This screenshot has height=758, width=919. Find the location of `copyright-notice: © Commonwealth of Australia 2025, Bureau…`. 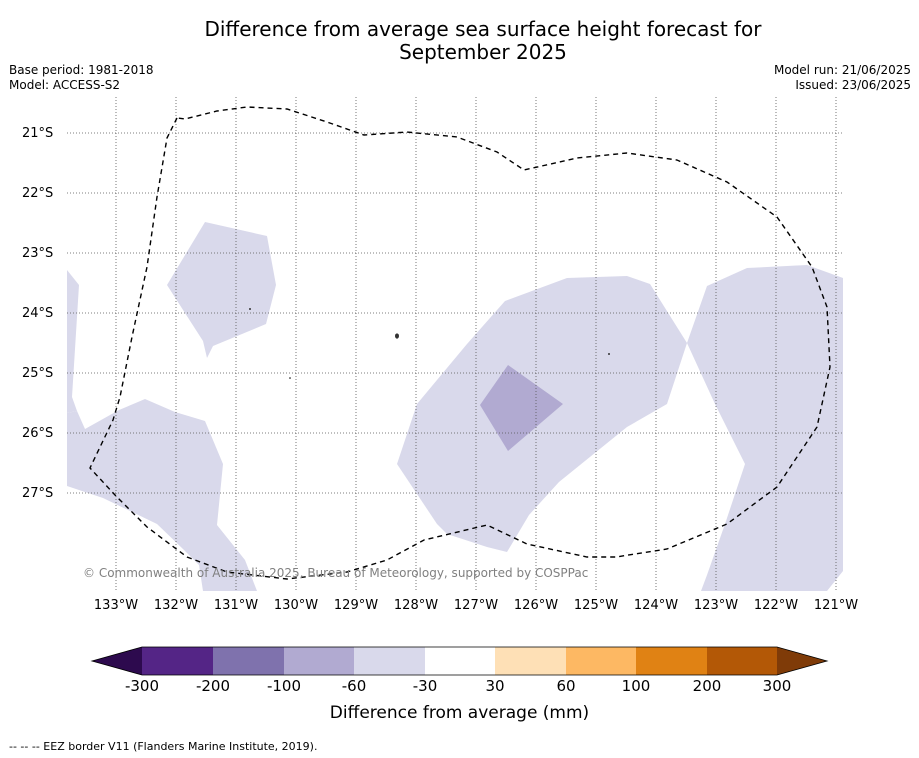

copyright-notice: © Commonwealth of Australia 2025, Bureau… is located at coordinates (336, 573).